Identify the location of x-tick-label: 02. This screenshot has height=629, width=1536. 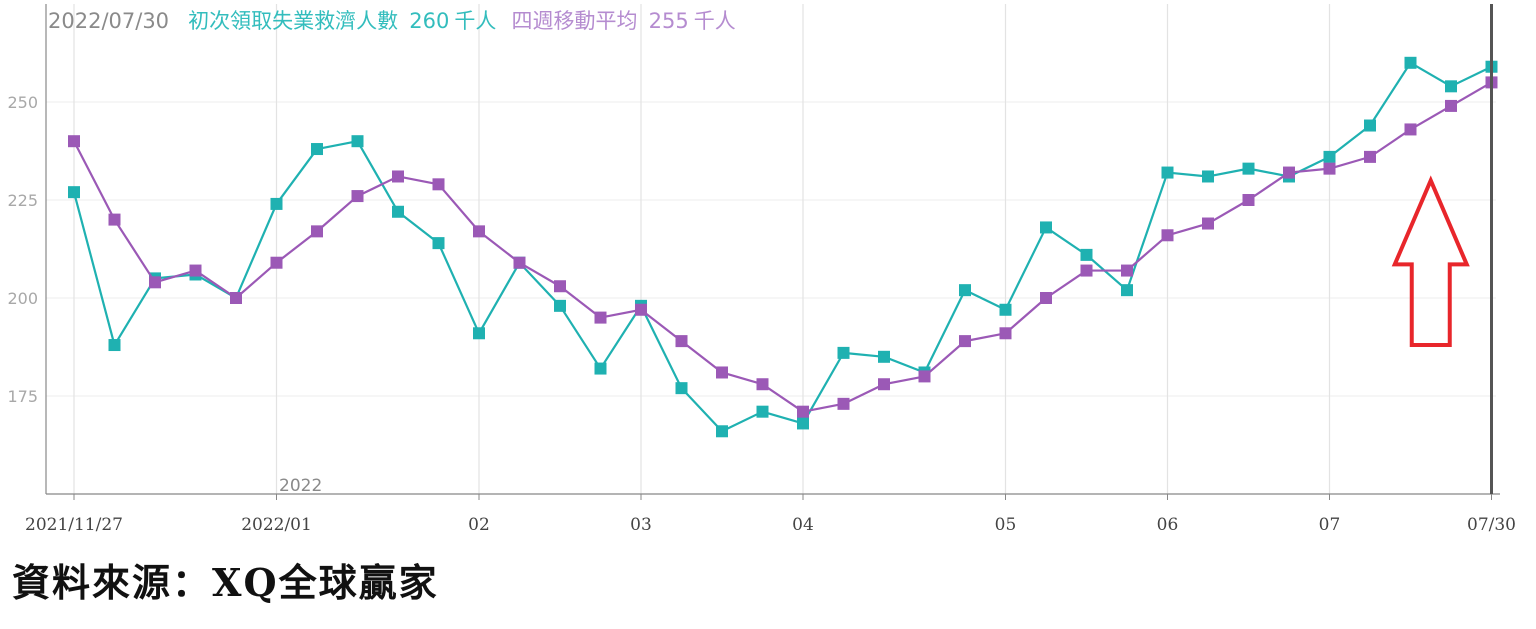
(479, 525).